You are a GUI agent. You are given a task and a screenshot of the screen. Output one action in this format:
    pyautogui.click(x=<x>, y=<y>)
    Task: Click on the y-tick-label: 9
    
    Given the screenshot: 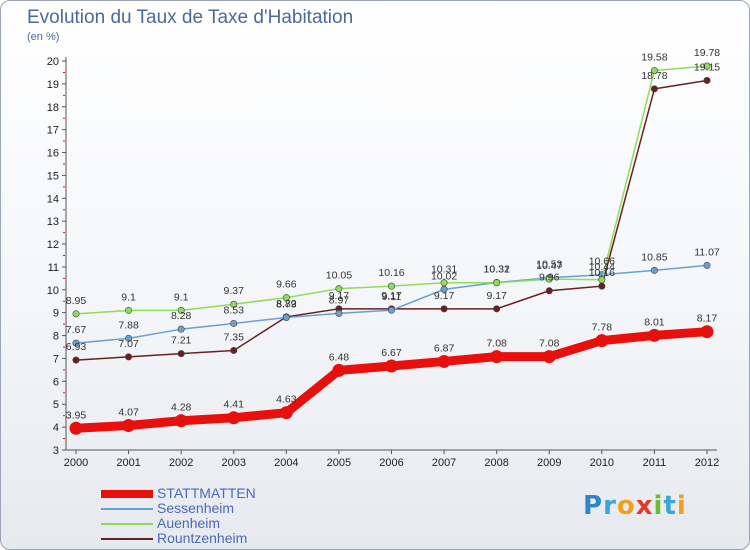 What is the action you would take?
    pyautogui.click(x=56, y=314)
    